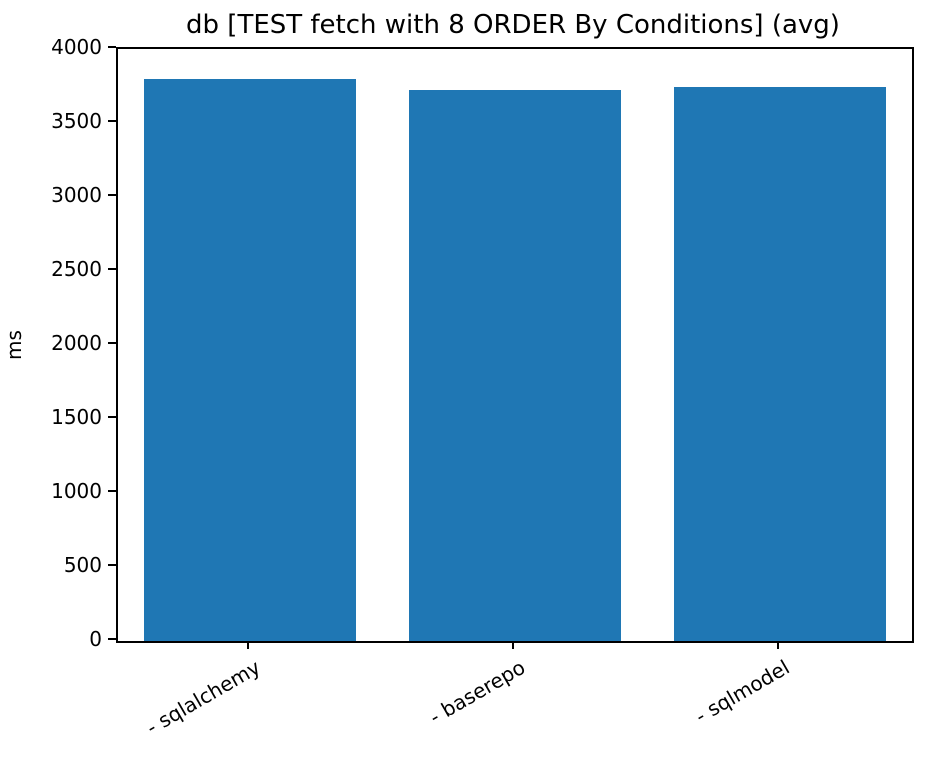 The image size is (926, 760). I want to click on x-tick-label: - baserepo, so click(476, 692).